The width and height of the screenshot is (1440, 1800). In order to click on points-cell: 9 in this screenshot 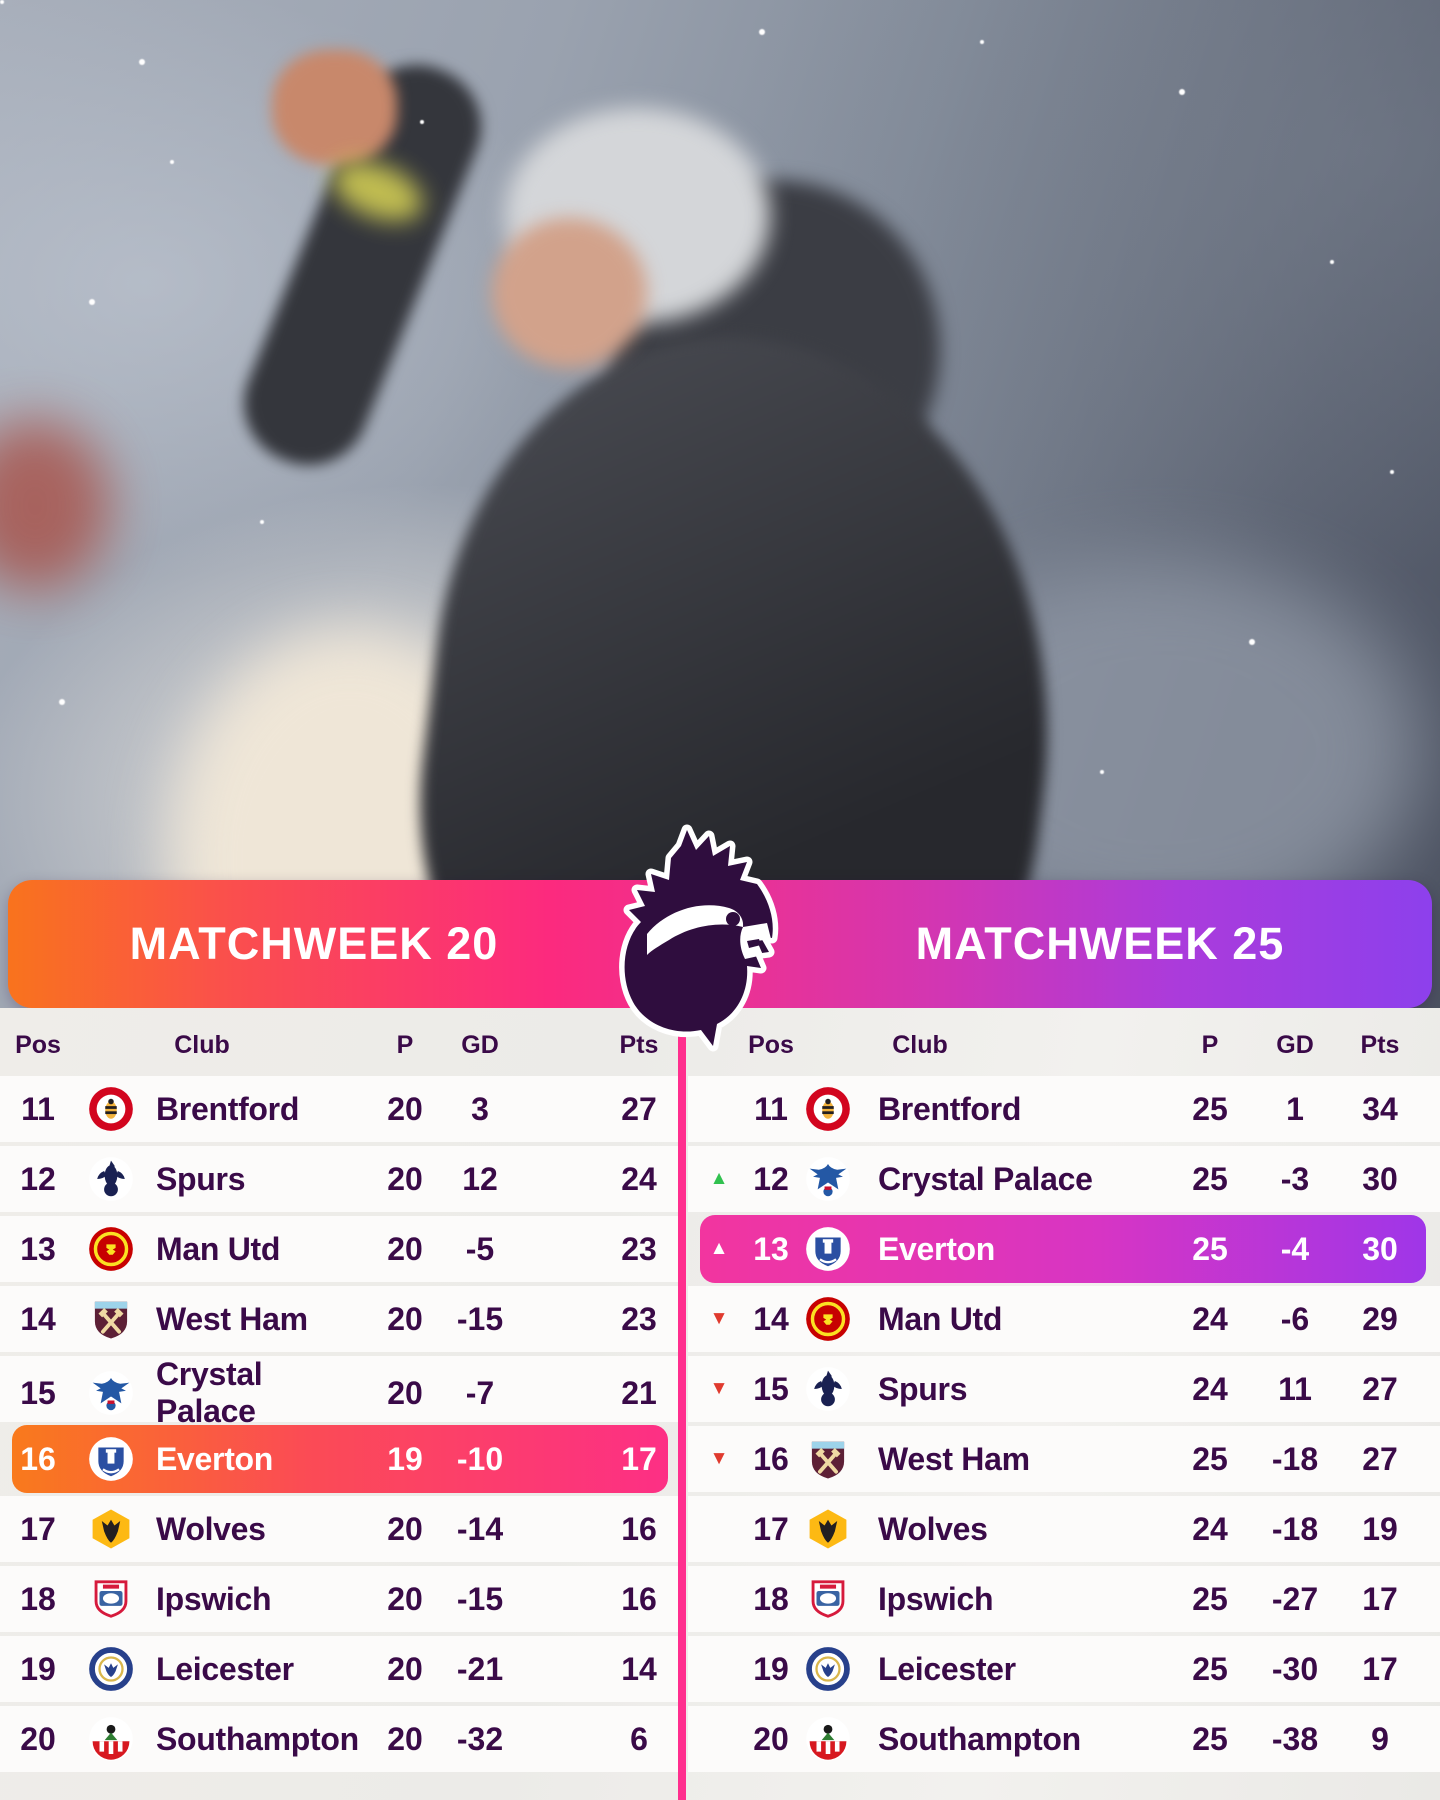, I will do `click(1380, 1738)`.